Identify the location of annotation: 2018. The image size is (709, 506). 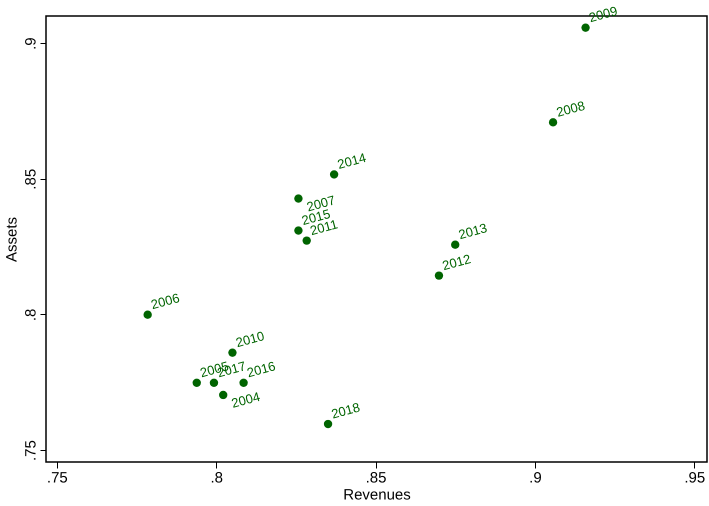
(346, 411).